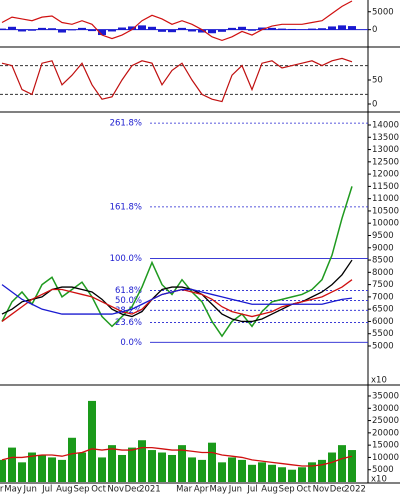 The image size is (400, 494). What do you see at coordinates (126, 124) in the screenshot?
I see `fib-label: 261.8%` at bounding box center [126, 124].